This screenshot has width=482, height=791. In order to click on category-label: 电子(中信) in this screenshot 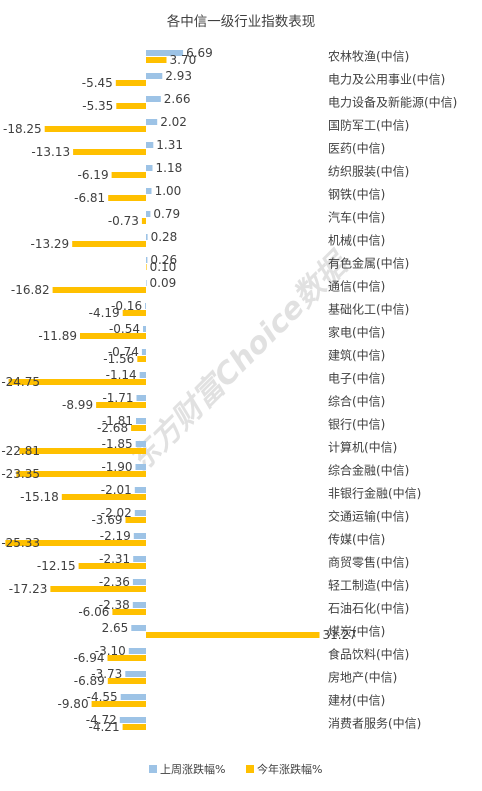, I will do `click(356, 378)`.